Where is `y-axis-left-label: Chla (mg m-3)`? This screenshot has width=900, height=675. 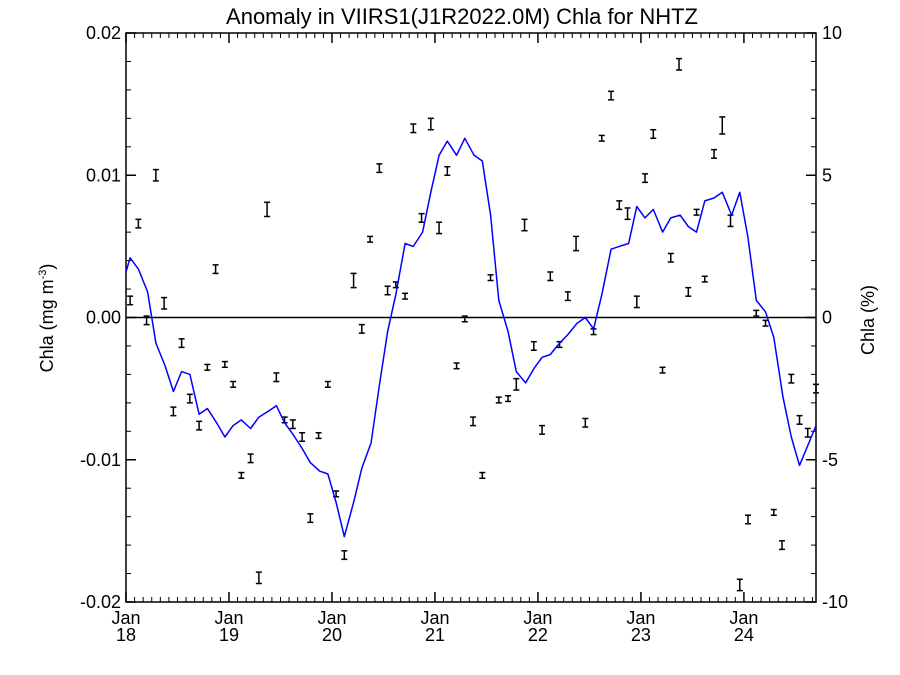 y-axis-left-label: Chla (mg m-3) is located at coordinates (47, 318).